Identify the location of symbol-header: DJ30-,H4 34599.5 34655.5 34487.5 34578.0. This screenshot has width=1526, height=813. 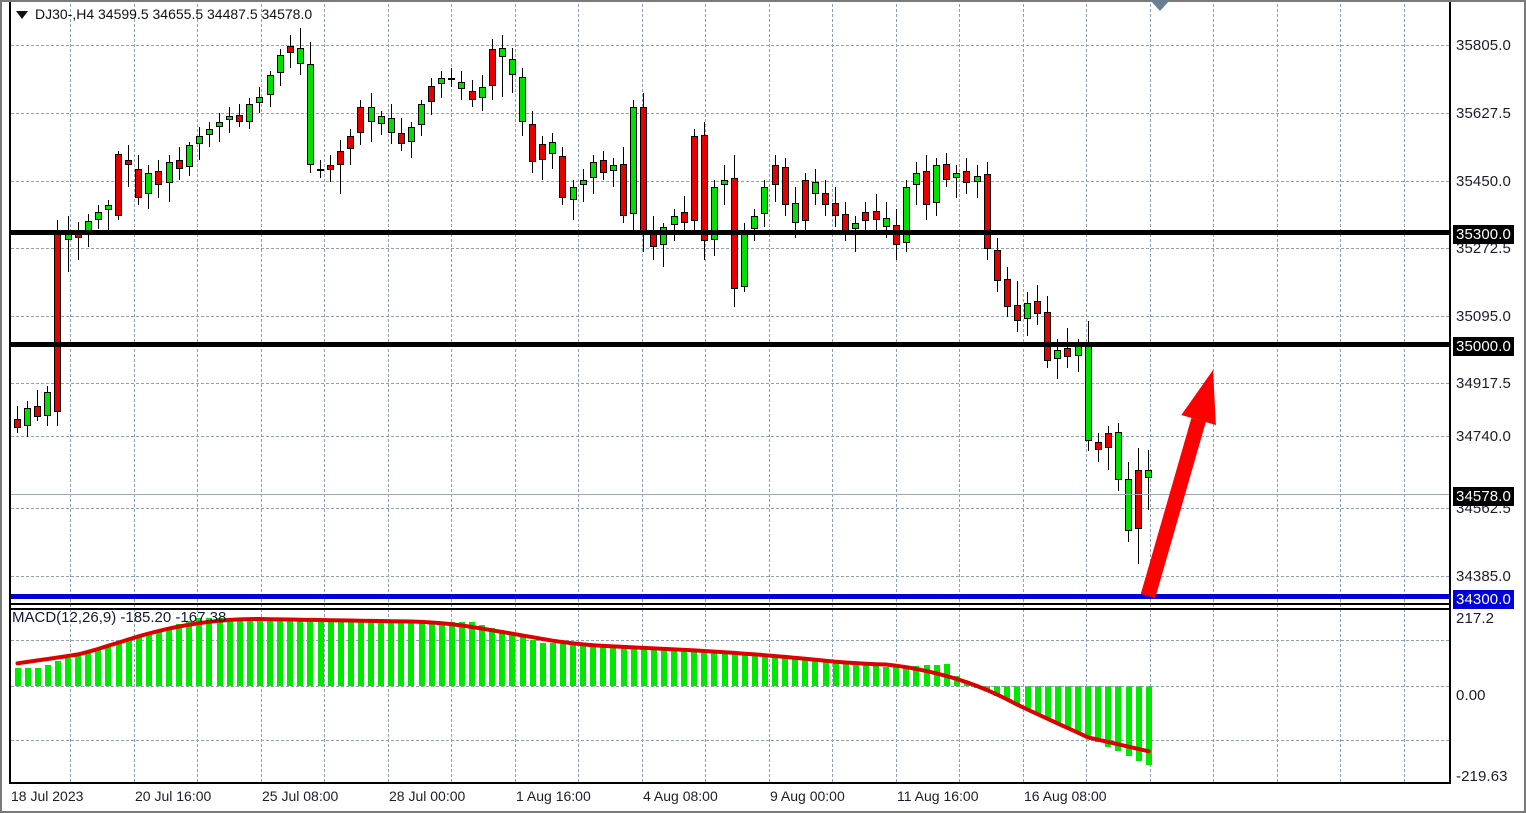
(164, 14).